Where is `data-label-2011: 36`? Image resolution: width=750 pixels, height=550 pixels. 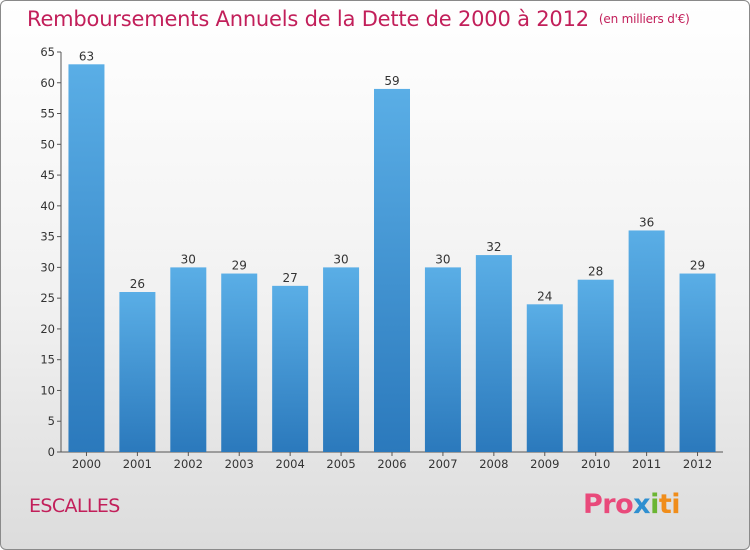 data-label-2011: 36 is located at coordinates (646, 222).